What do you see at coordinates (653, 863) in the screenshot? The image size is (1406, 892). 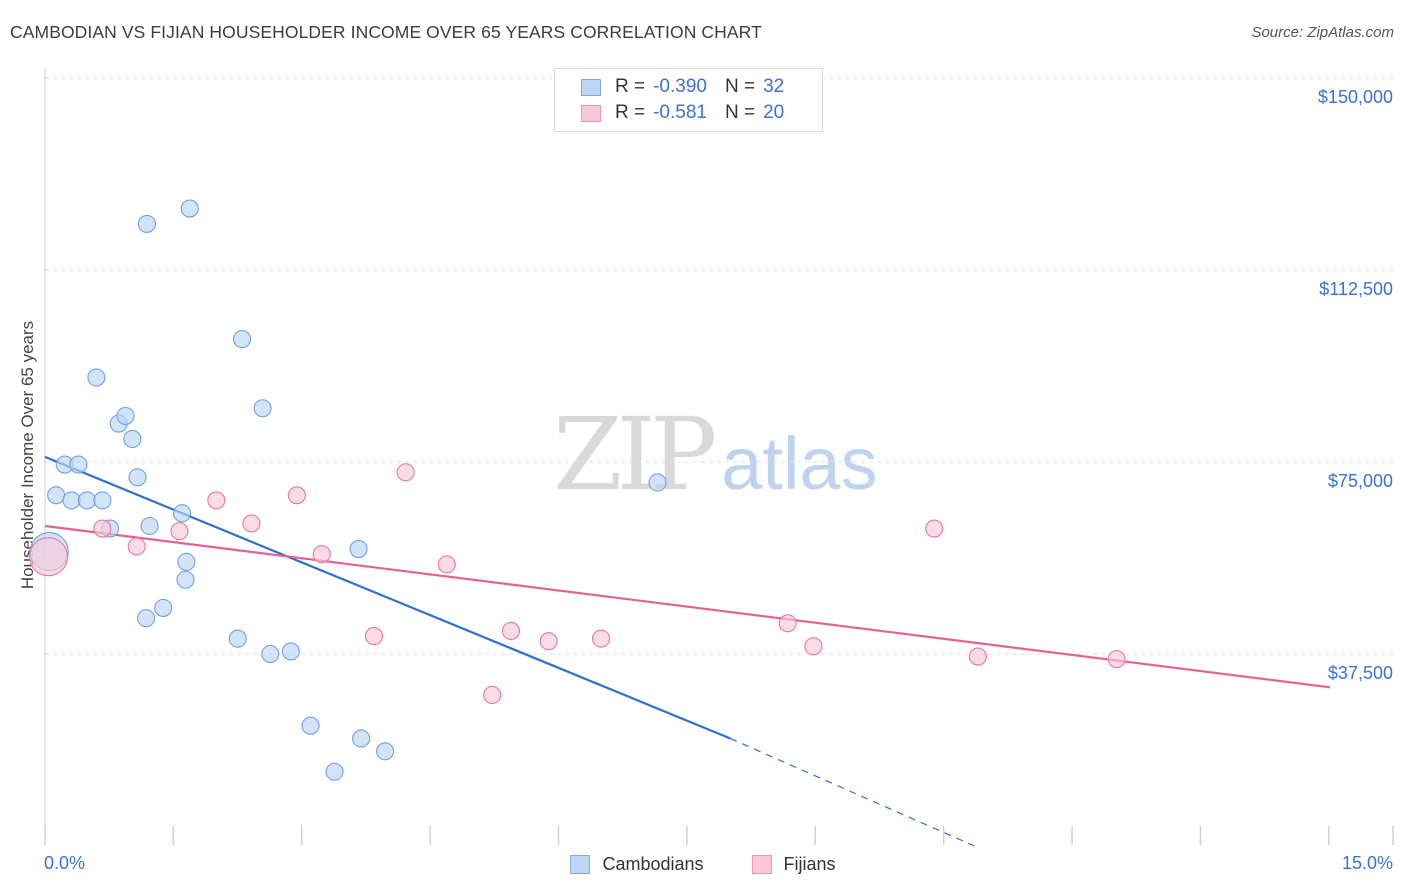 I see `legend-label: Cambodians` at bounding box center [653, 863].